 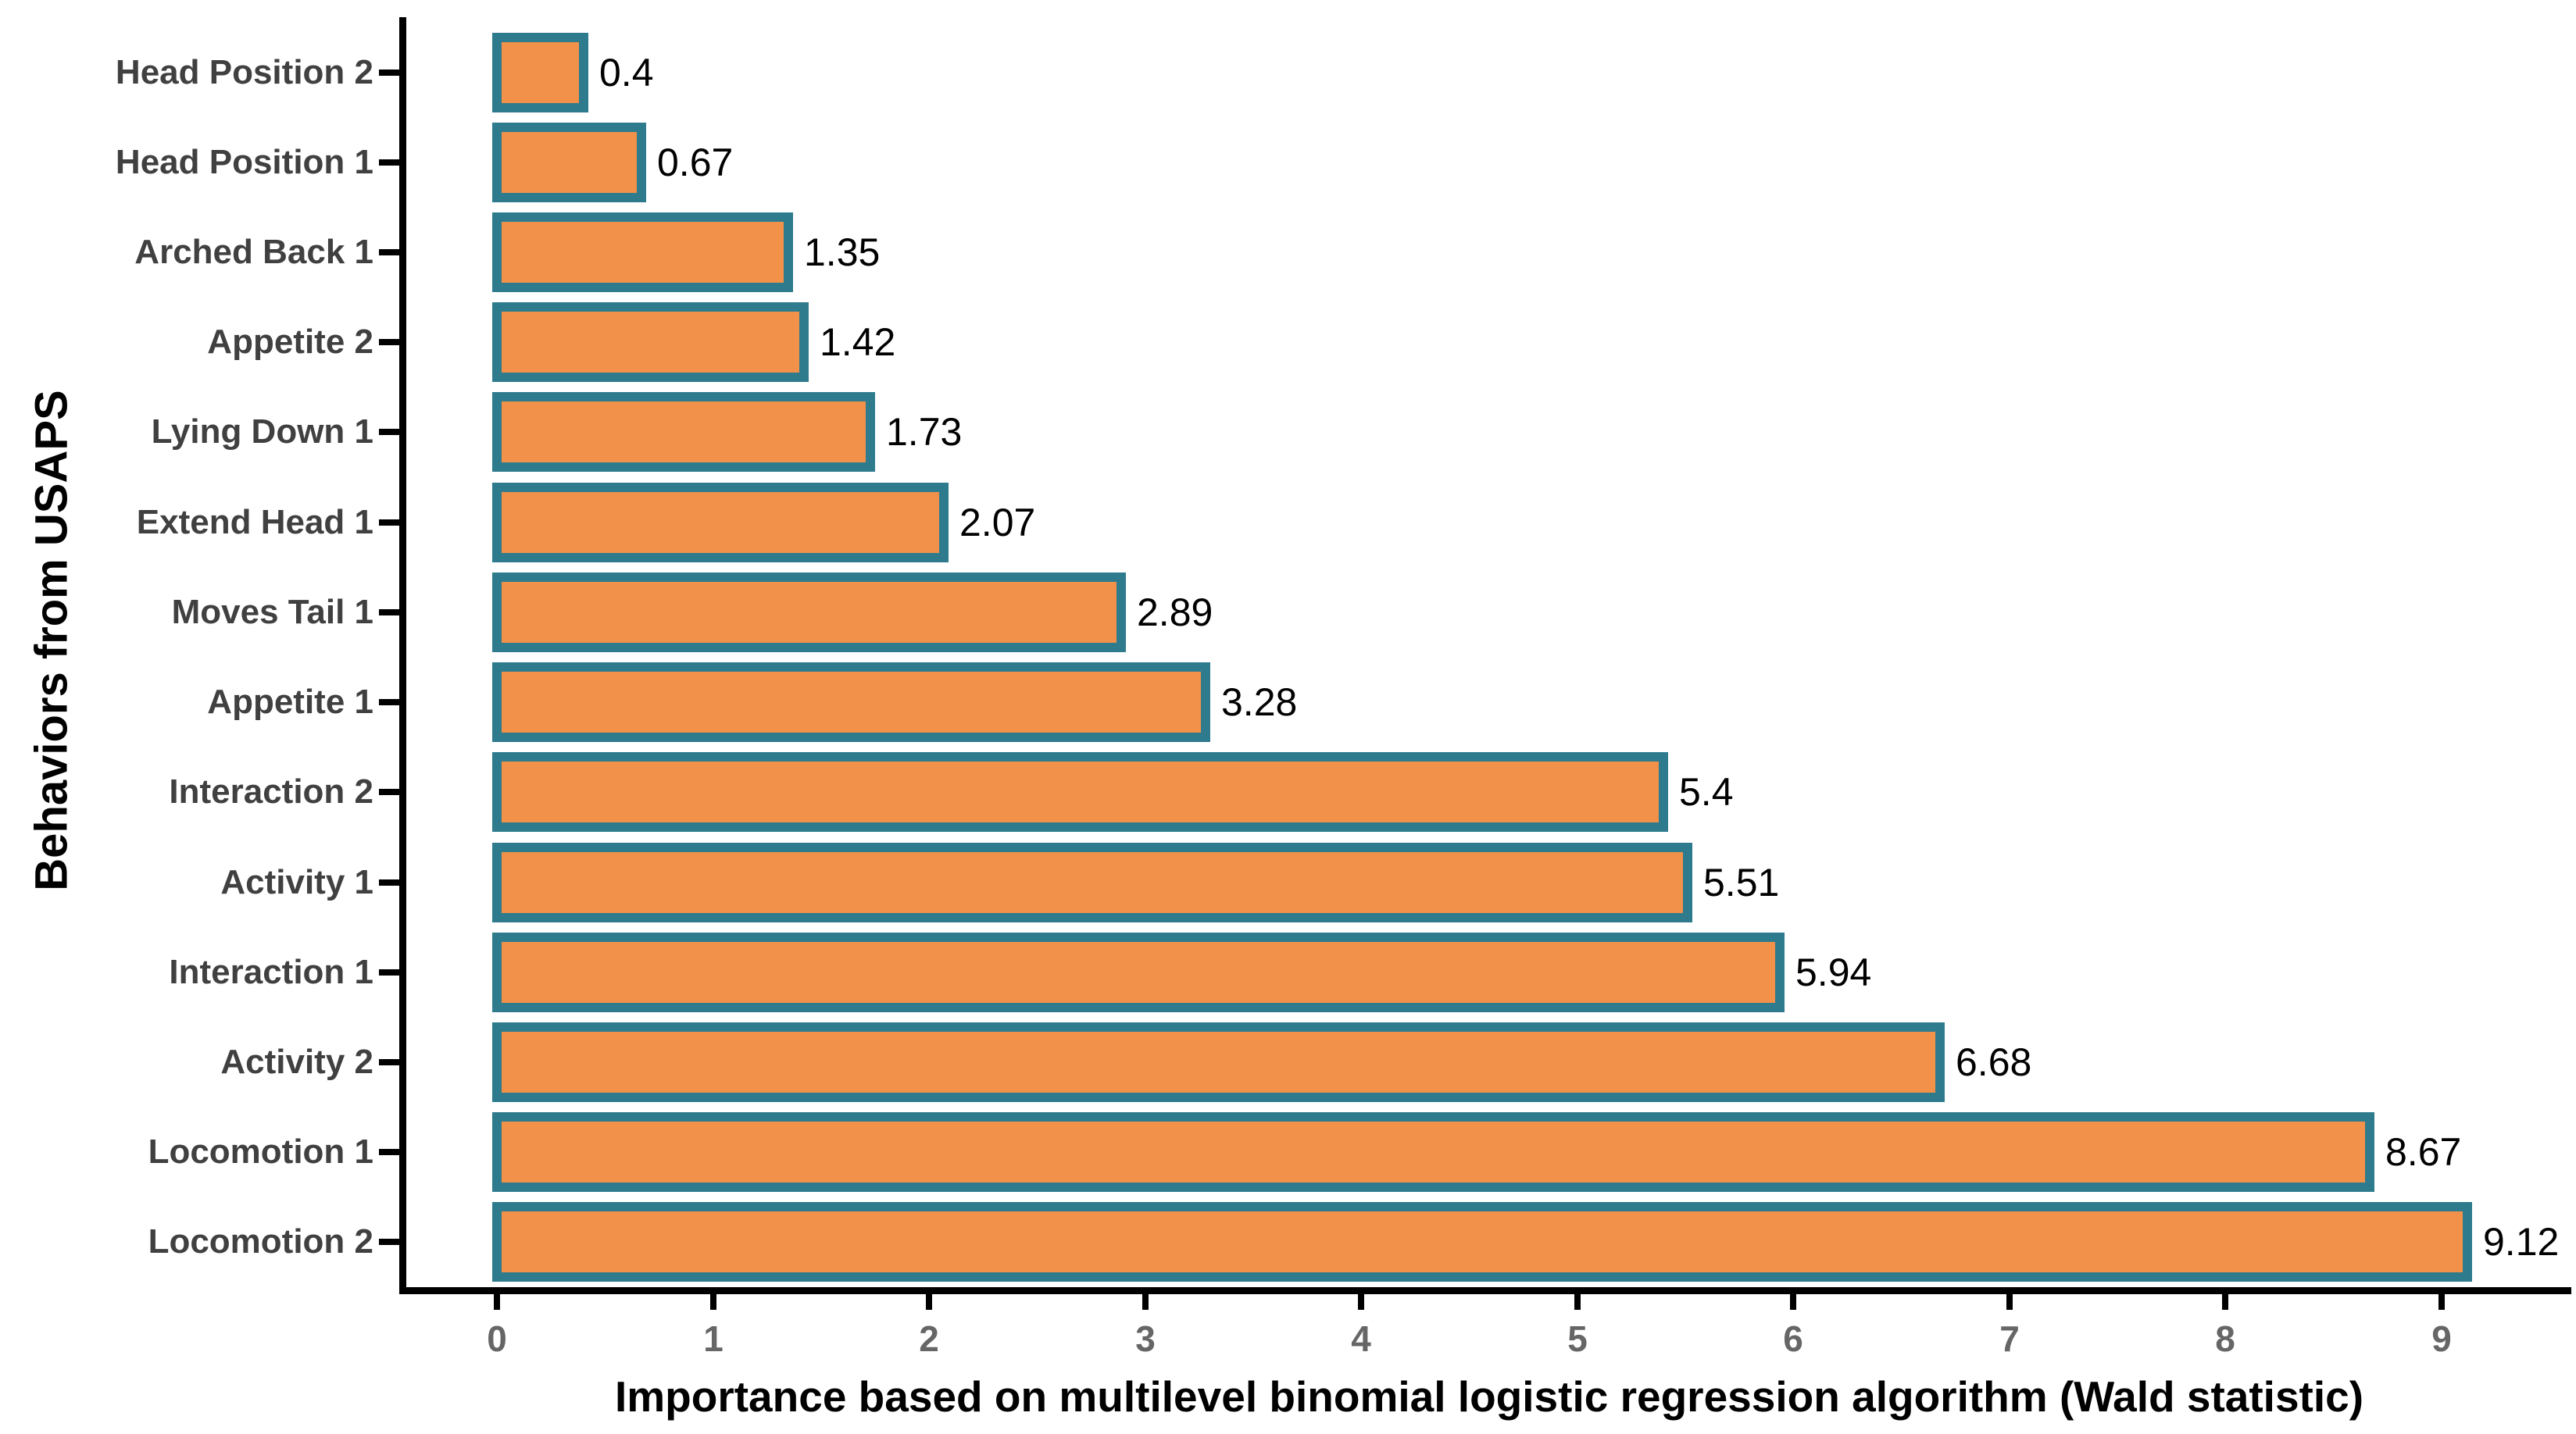 What do you see at coordinates (843, 252) in the screenshot?
I see `bar-value-label: 1.35` at bounding box center [843, 252].